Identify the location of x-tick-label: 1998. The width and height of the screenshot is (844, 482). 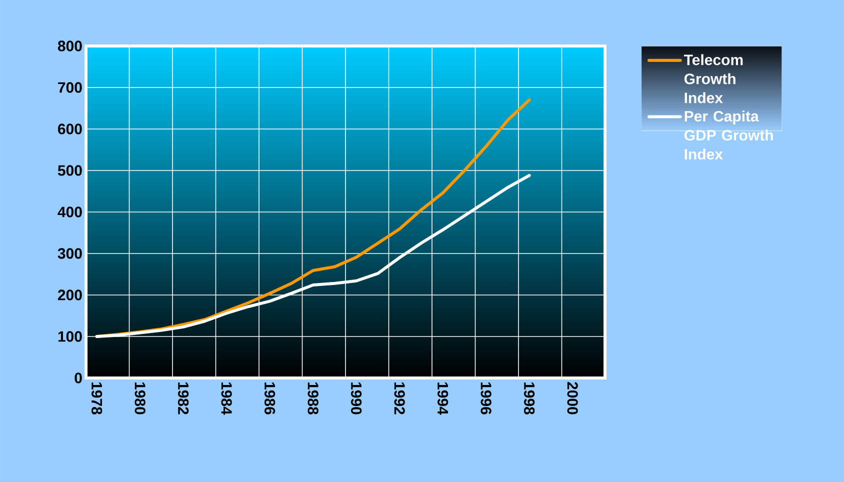
(529, 398).